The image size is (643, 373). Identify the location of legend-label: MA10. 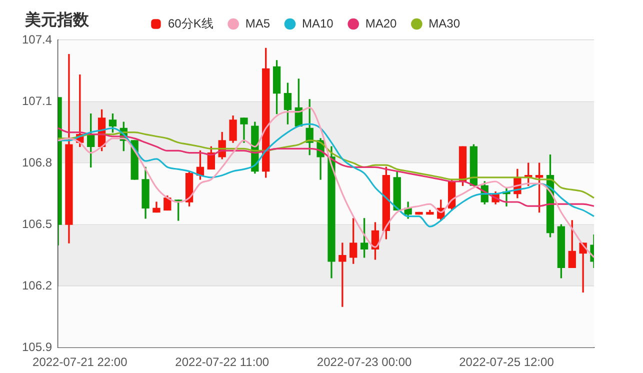
(318, 23).